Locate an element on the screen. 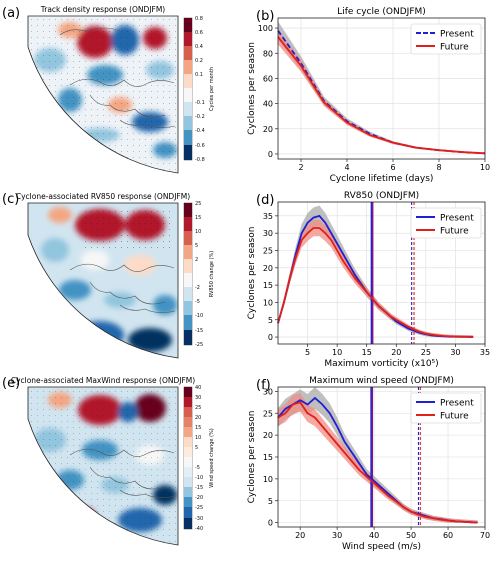 Image resolution: width=500 pixels, height=562 pixels. x-tick-label-b-4: 10 is located at coordinates (485, 167).